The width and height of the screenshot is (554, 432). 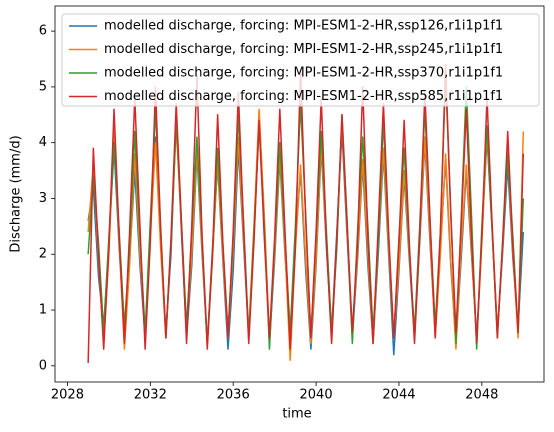 What do you see at coordinates (67, 395) in the screenshot?
I see `x-tick-label: 2028` at bounding box center [67, 395].